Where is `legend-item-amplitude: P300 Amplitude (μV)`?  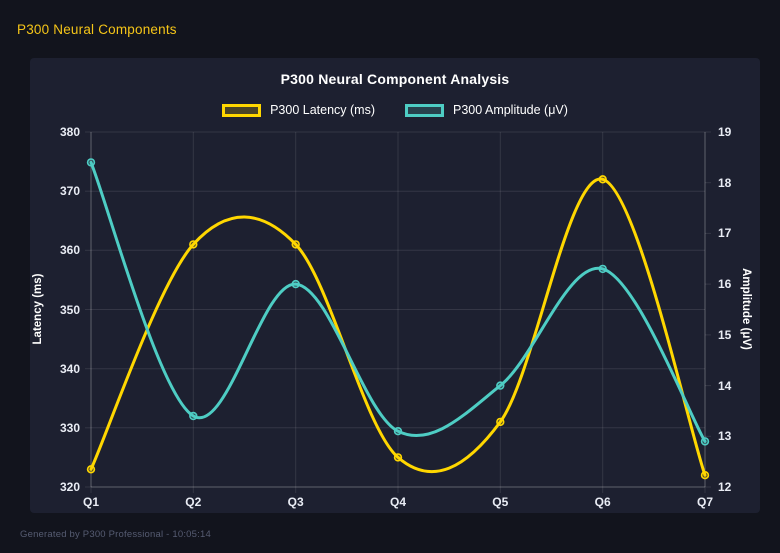
legend-item-amplitude: P300 Amplitude (μV) is located at coordinates (486, 110).